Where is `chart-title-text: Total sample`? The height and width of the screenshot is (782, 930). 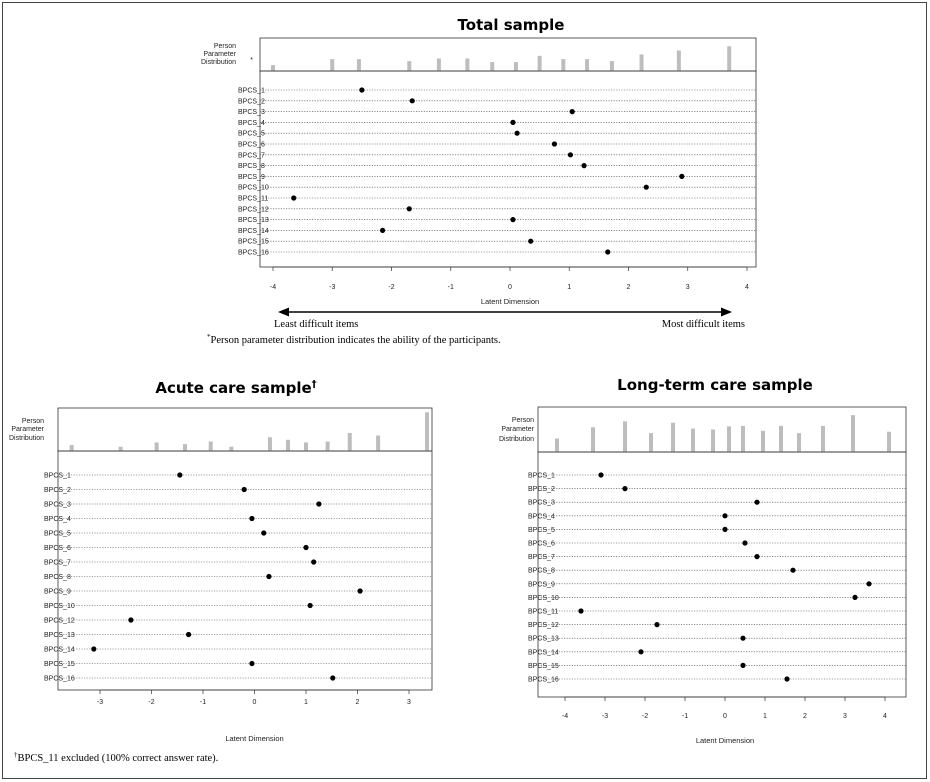
chart-title-text: Total sample is located at coordinates (511, 25).